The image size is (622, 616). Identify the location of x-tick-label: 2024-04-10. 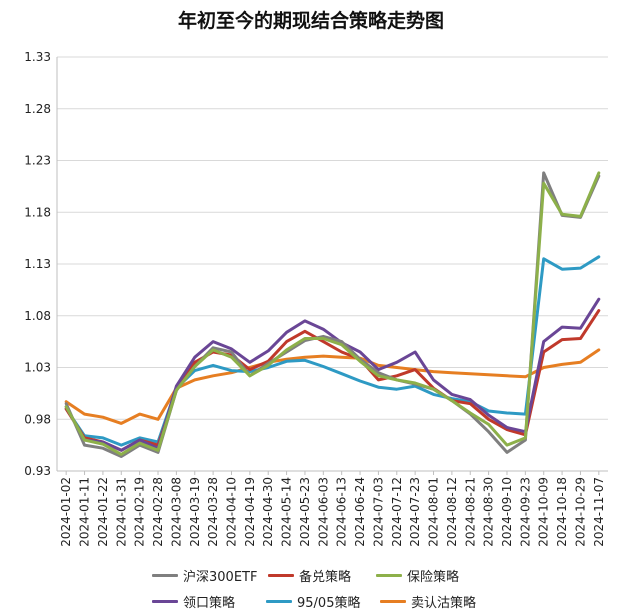
(231, 512).